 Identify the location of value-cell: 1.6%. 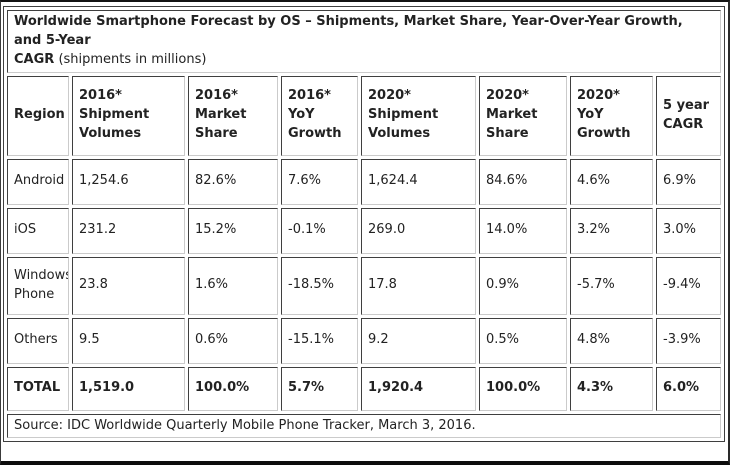
(233, 285).